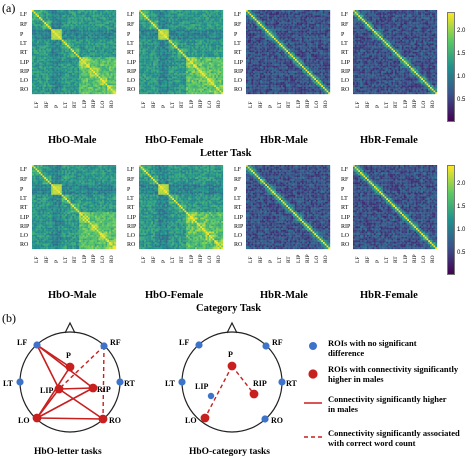 The width and height of the screenshot is (474, 470). Describe the element at coordinates (260, 383) in the screenshot. I see `roi-label: RIP` at that location.